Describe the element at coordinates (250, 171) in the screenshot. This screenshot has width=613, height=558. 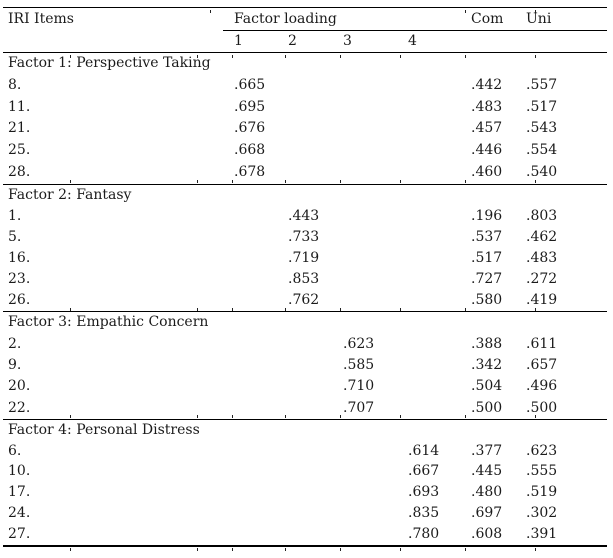
I see `factor-loading-value: .678` at that location.